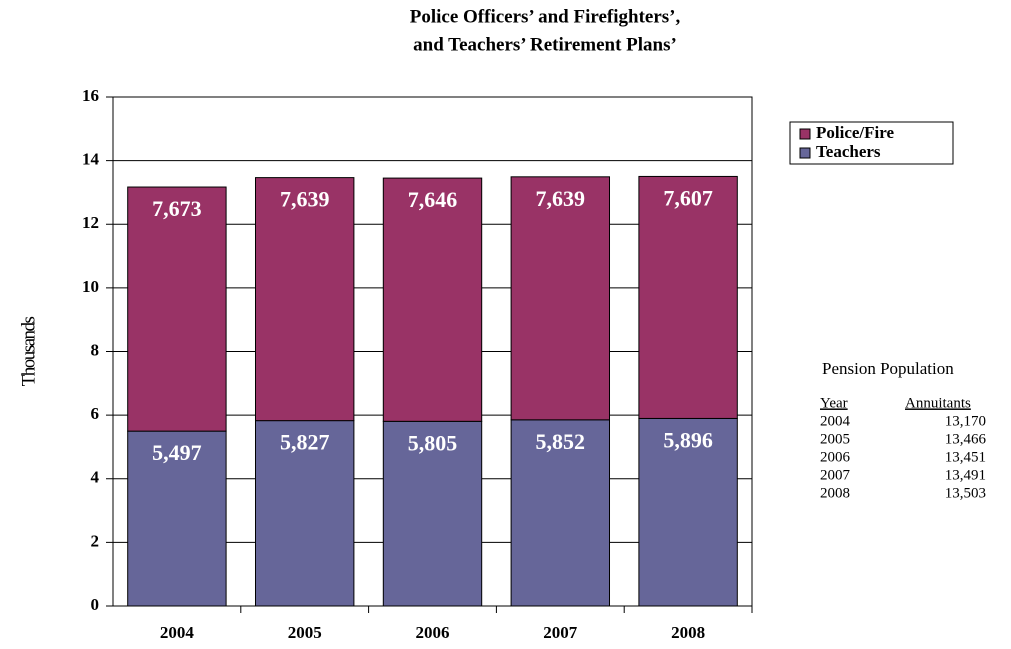  What do you see at coordinates (835, 421) in the screenshot?
I see `table-cell: 2004` at bounding box center [835, 421].